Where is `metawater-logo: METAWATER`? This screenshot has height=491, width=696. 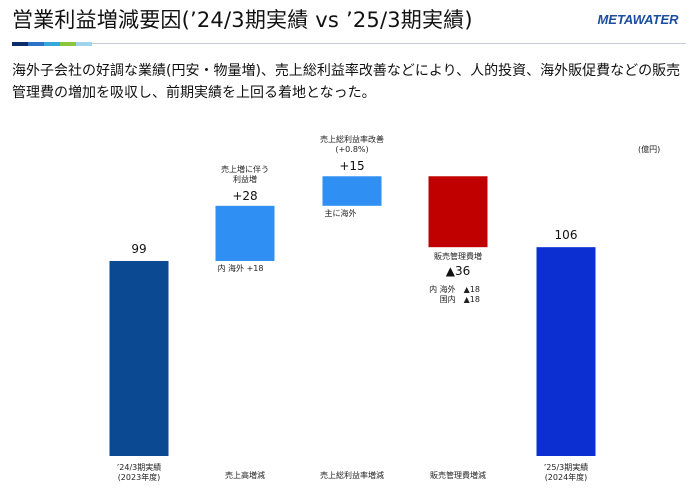
metawater-logo: METAWATER is located at coordinates (638, 19).